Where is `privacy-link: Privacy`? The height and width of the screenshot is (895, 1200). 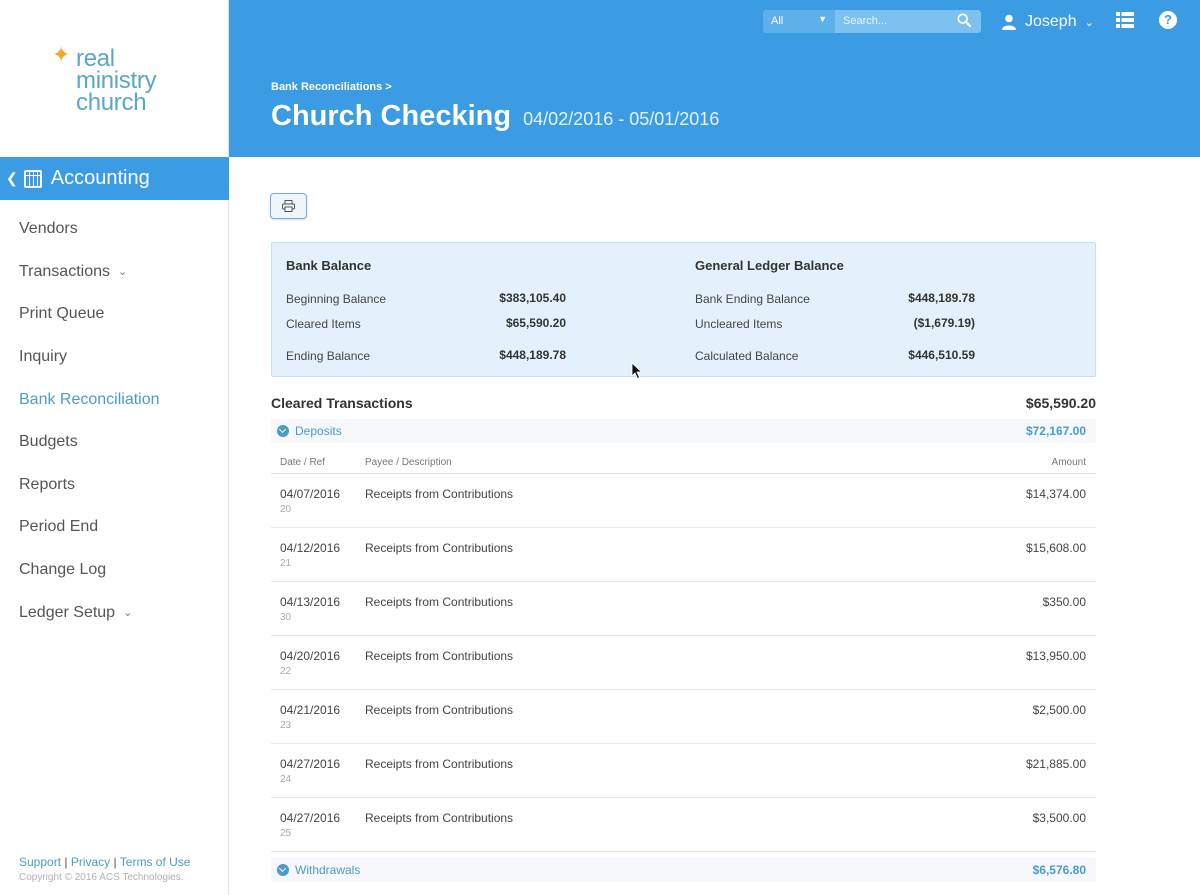
privacy-link: Privacy is located at coordinates (90, 862).